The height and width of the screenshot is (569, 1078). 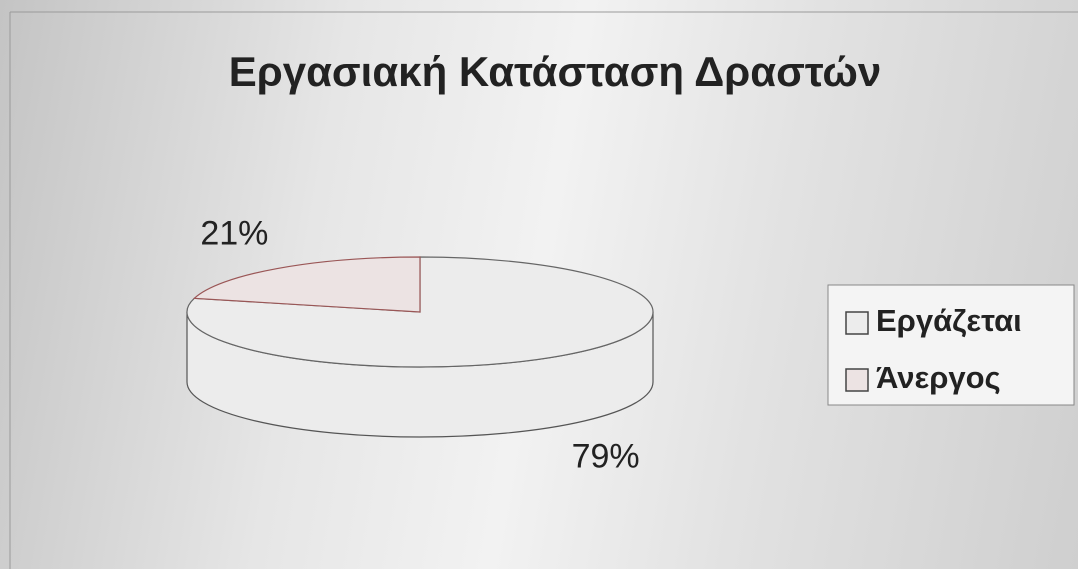 I want to click on legend-box, so click(x=951, y=345).